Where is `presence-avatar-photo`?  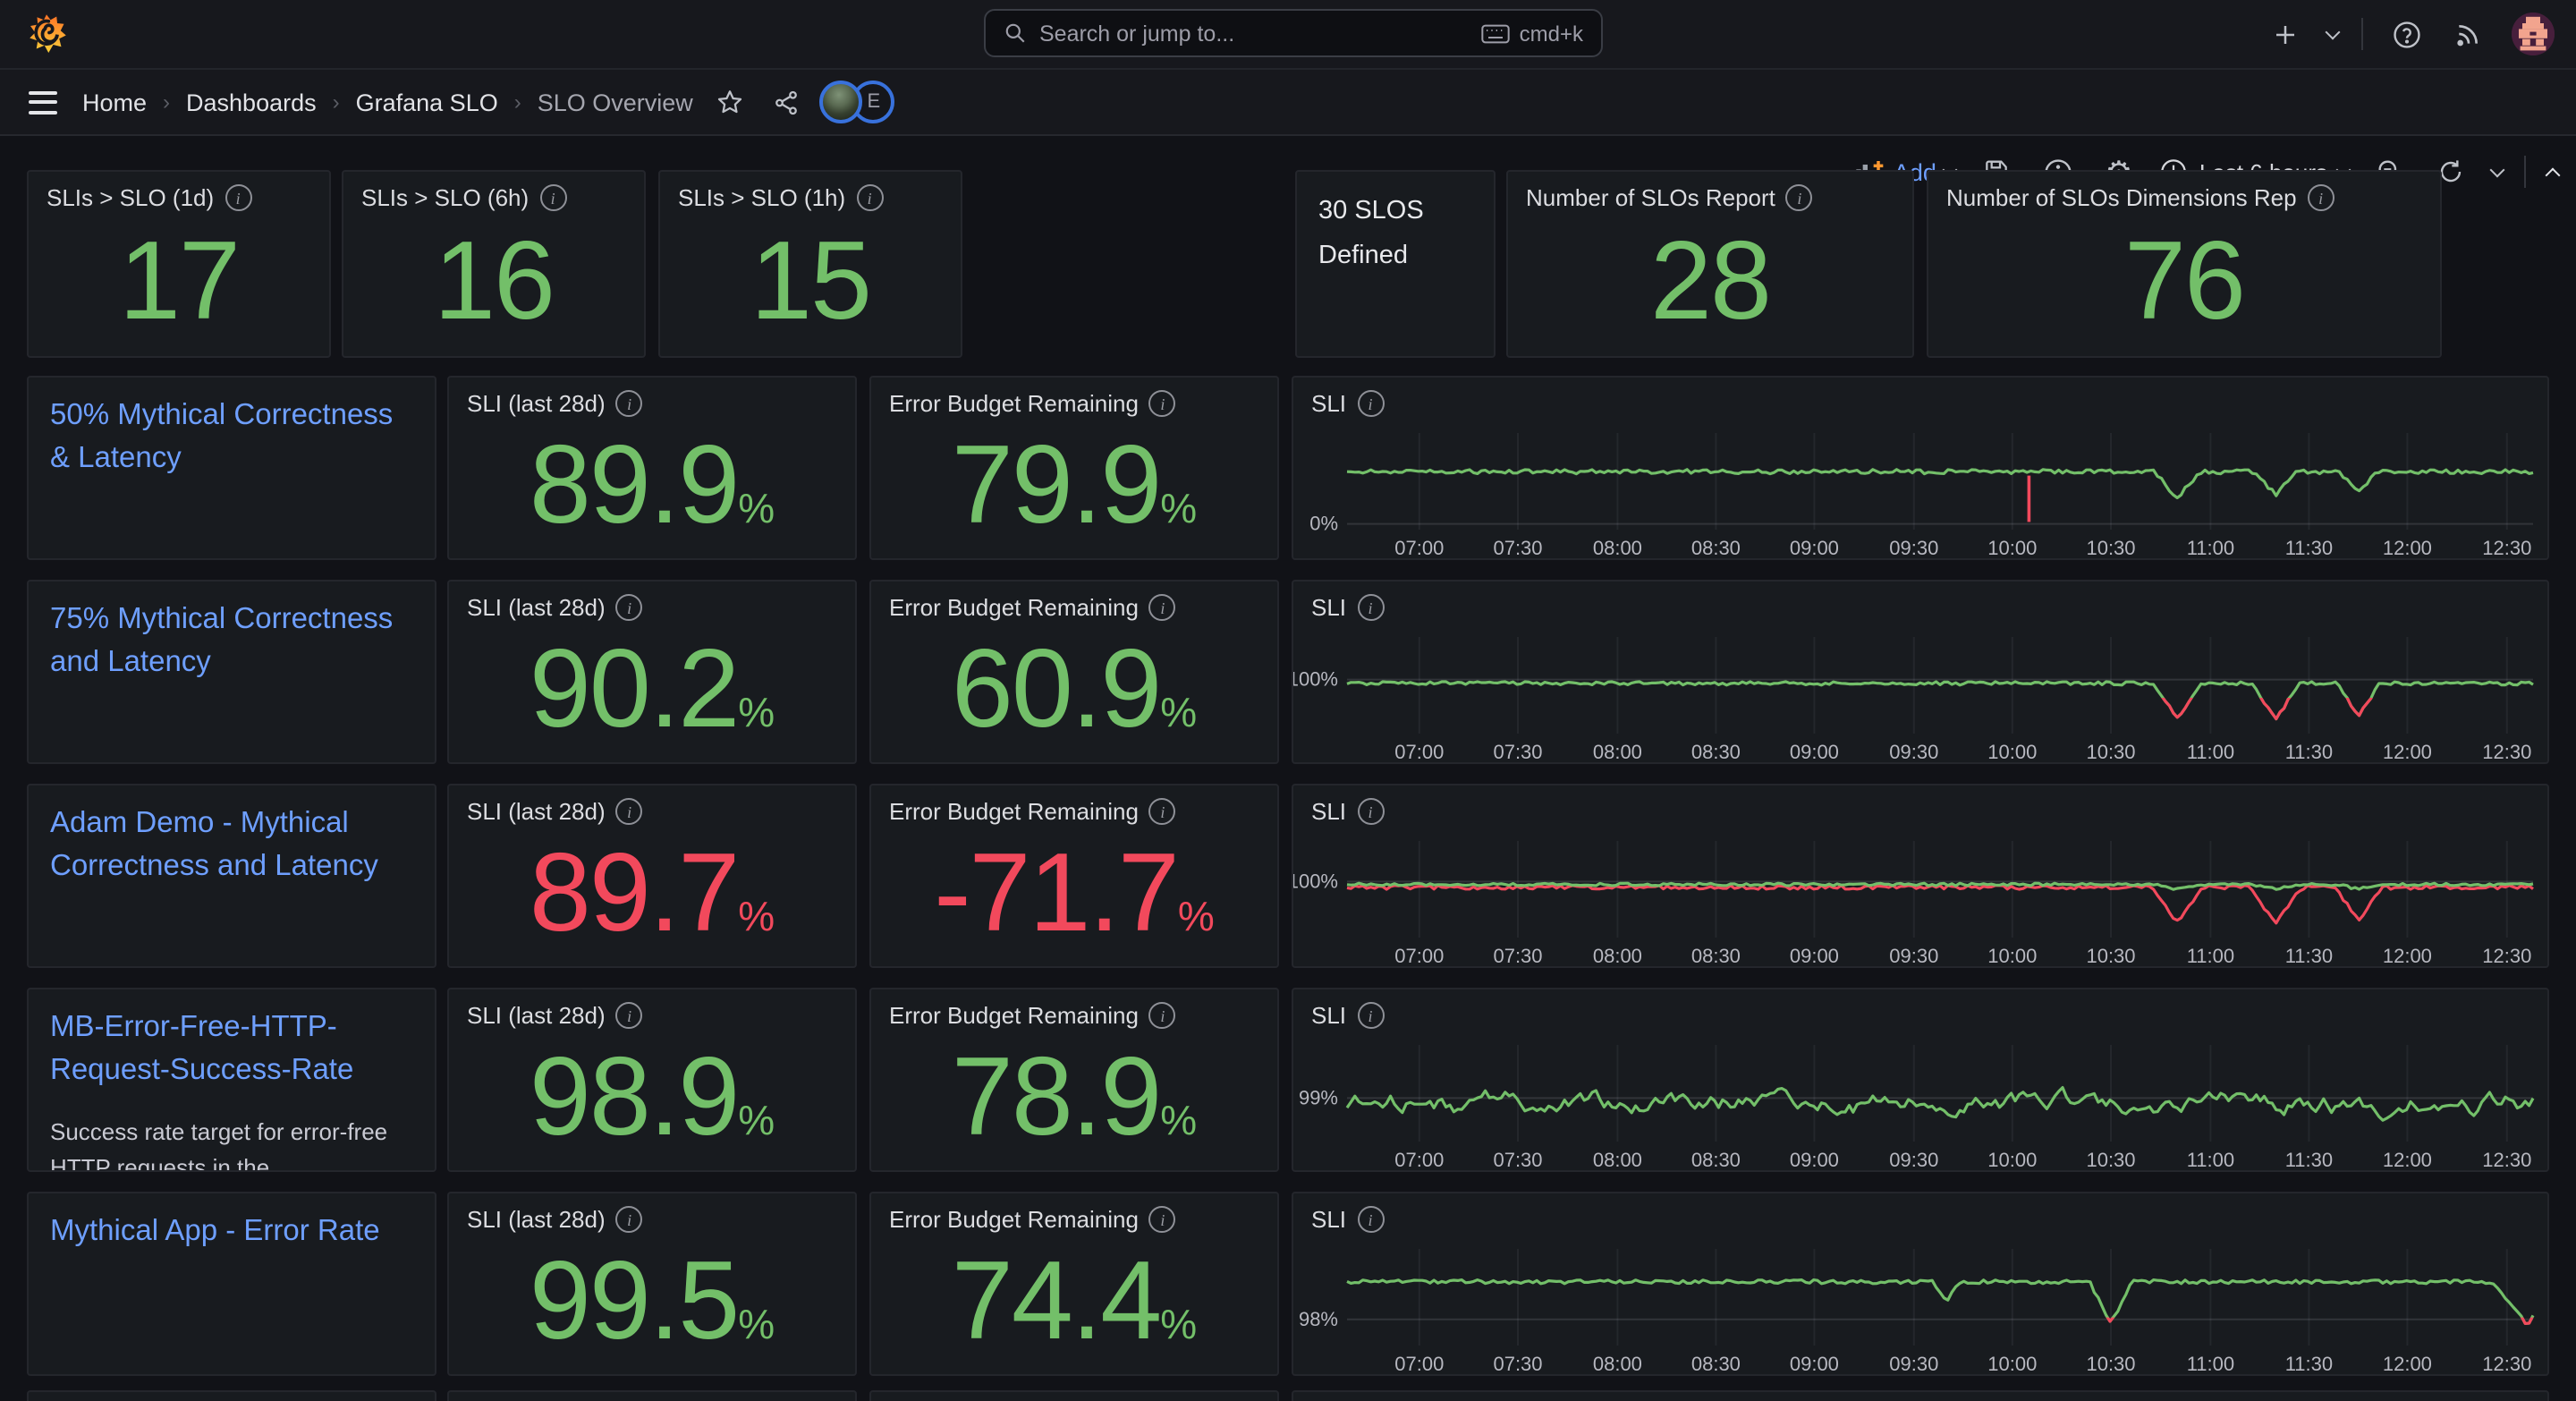 presence-avatar-photo is located at coordinates (841, 102).